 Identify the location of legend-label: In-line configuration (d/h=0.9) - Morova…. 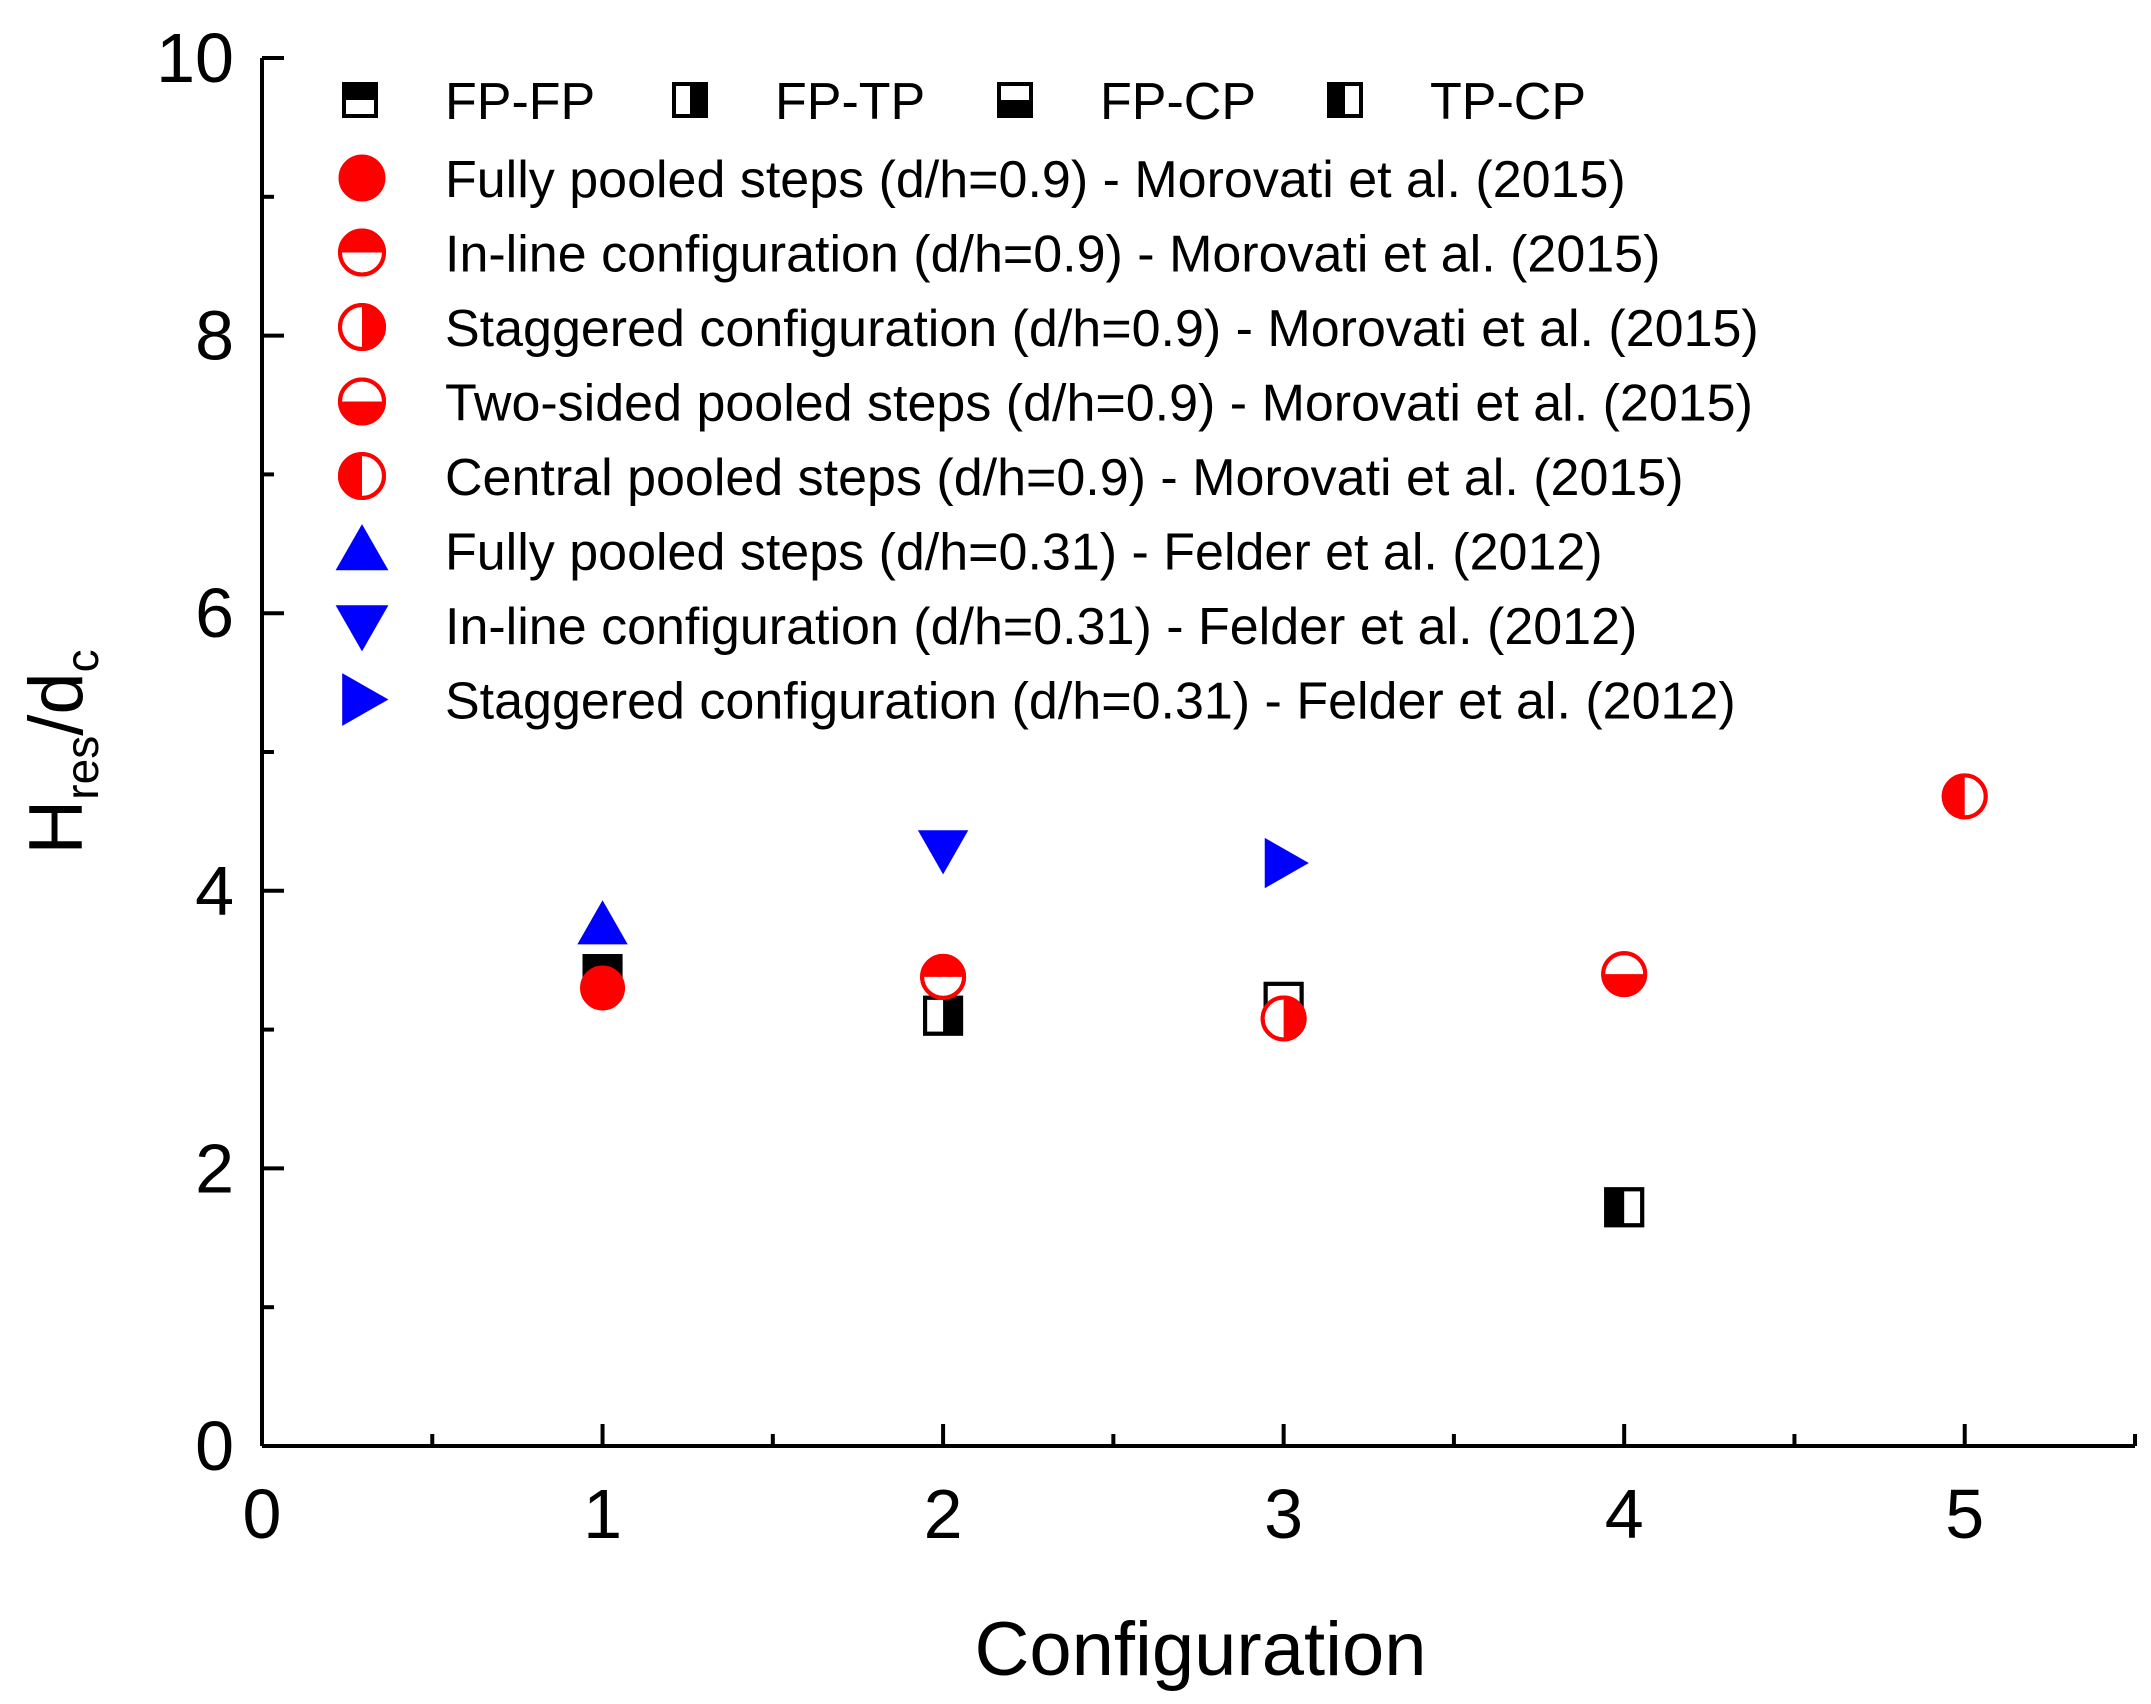
(1052, 255).